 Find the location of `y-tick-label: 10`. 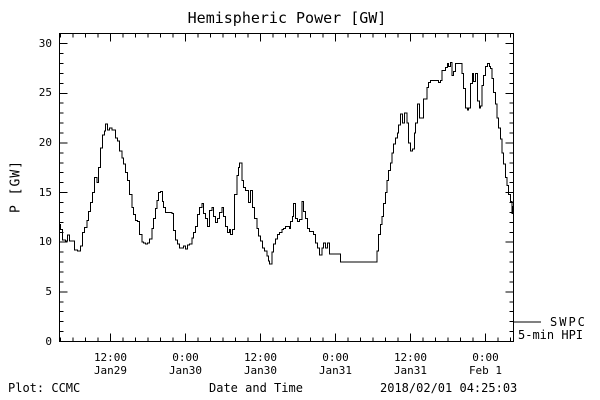

y-tick-label: 10 is located at coordinates (45, 242).